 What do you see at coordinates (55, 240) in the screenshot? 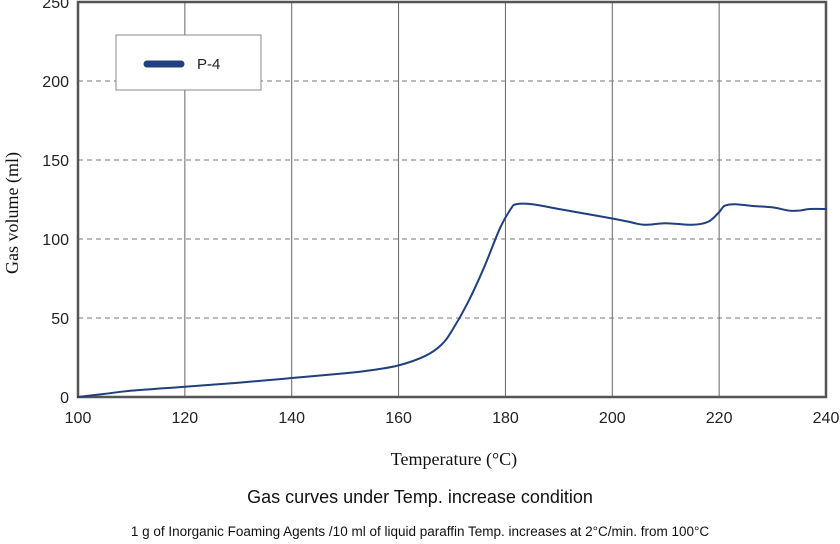
I see `y-tick-label: 100` at bounding box center [55, 240].